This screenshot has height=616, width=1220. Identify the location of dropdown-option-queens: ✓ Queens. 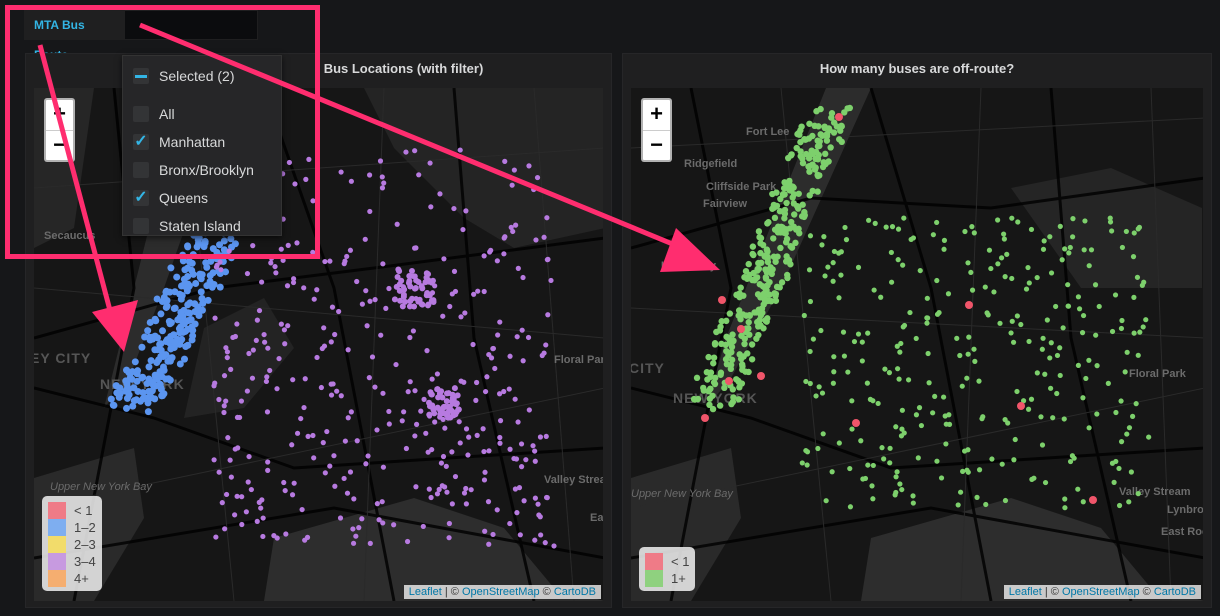
(202, 198).